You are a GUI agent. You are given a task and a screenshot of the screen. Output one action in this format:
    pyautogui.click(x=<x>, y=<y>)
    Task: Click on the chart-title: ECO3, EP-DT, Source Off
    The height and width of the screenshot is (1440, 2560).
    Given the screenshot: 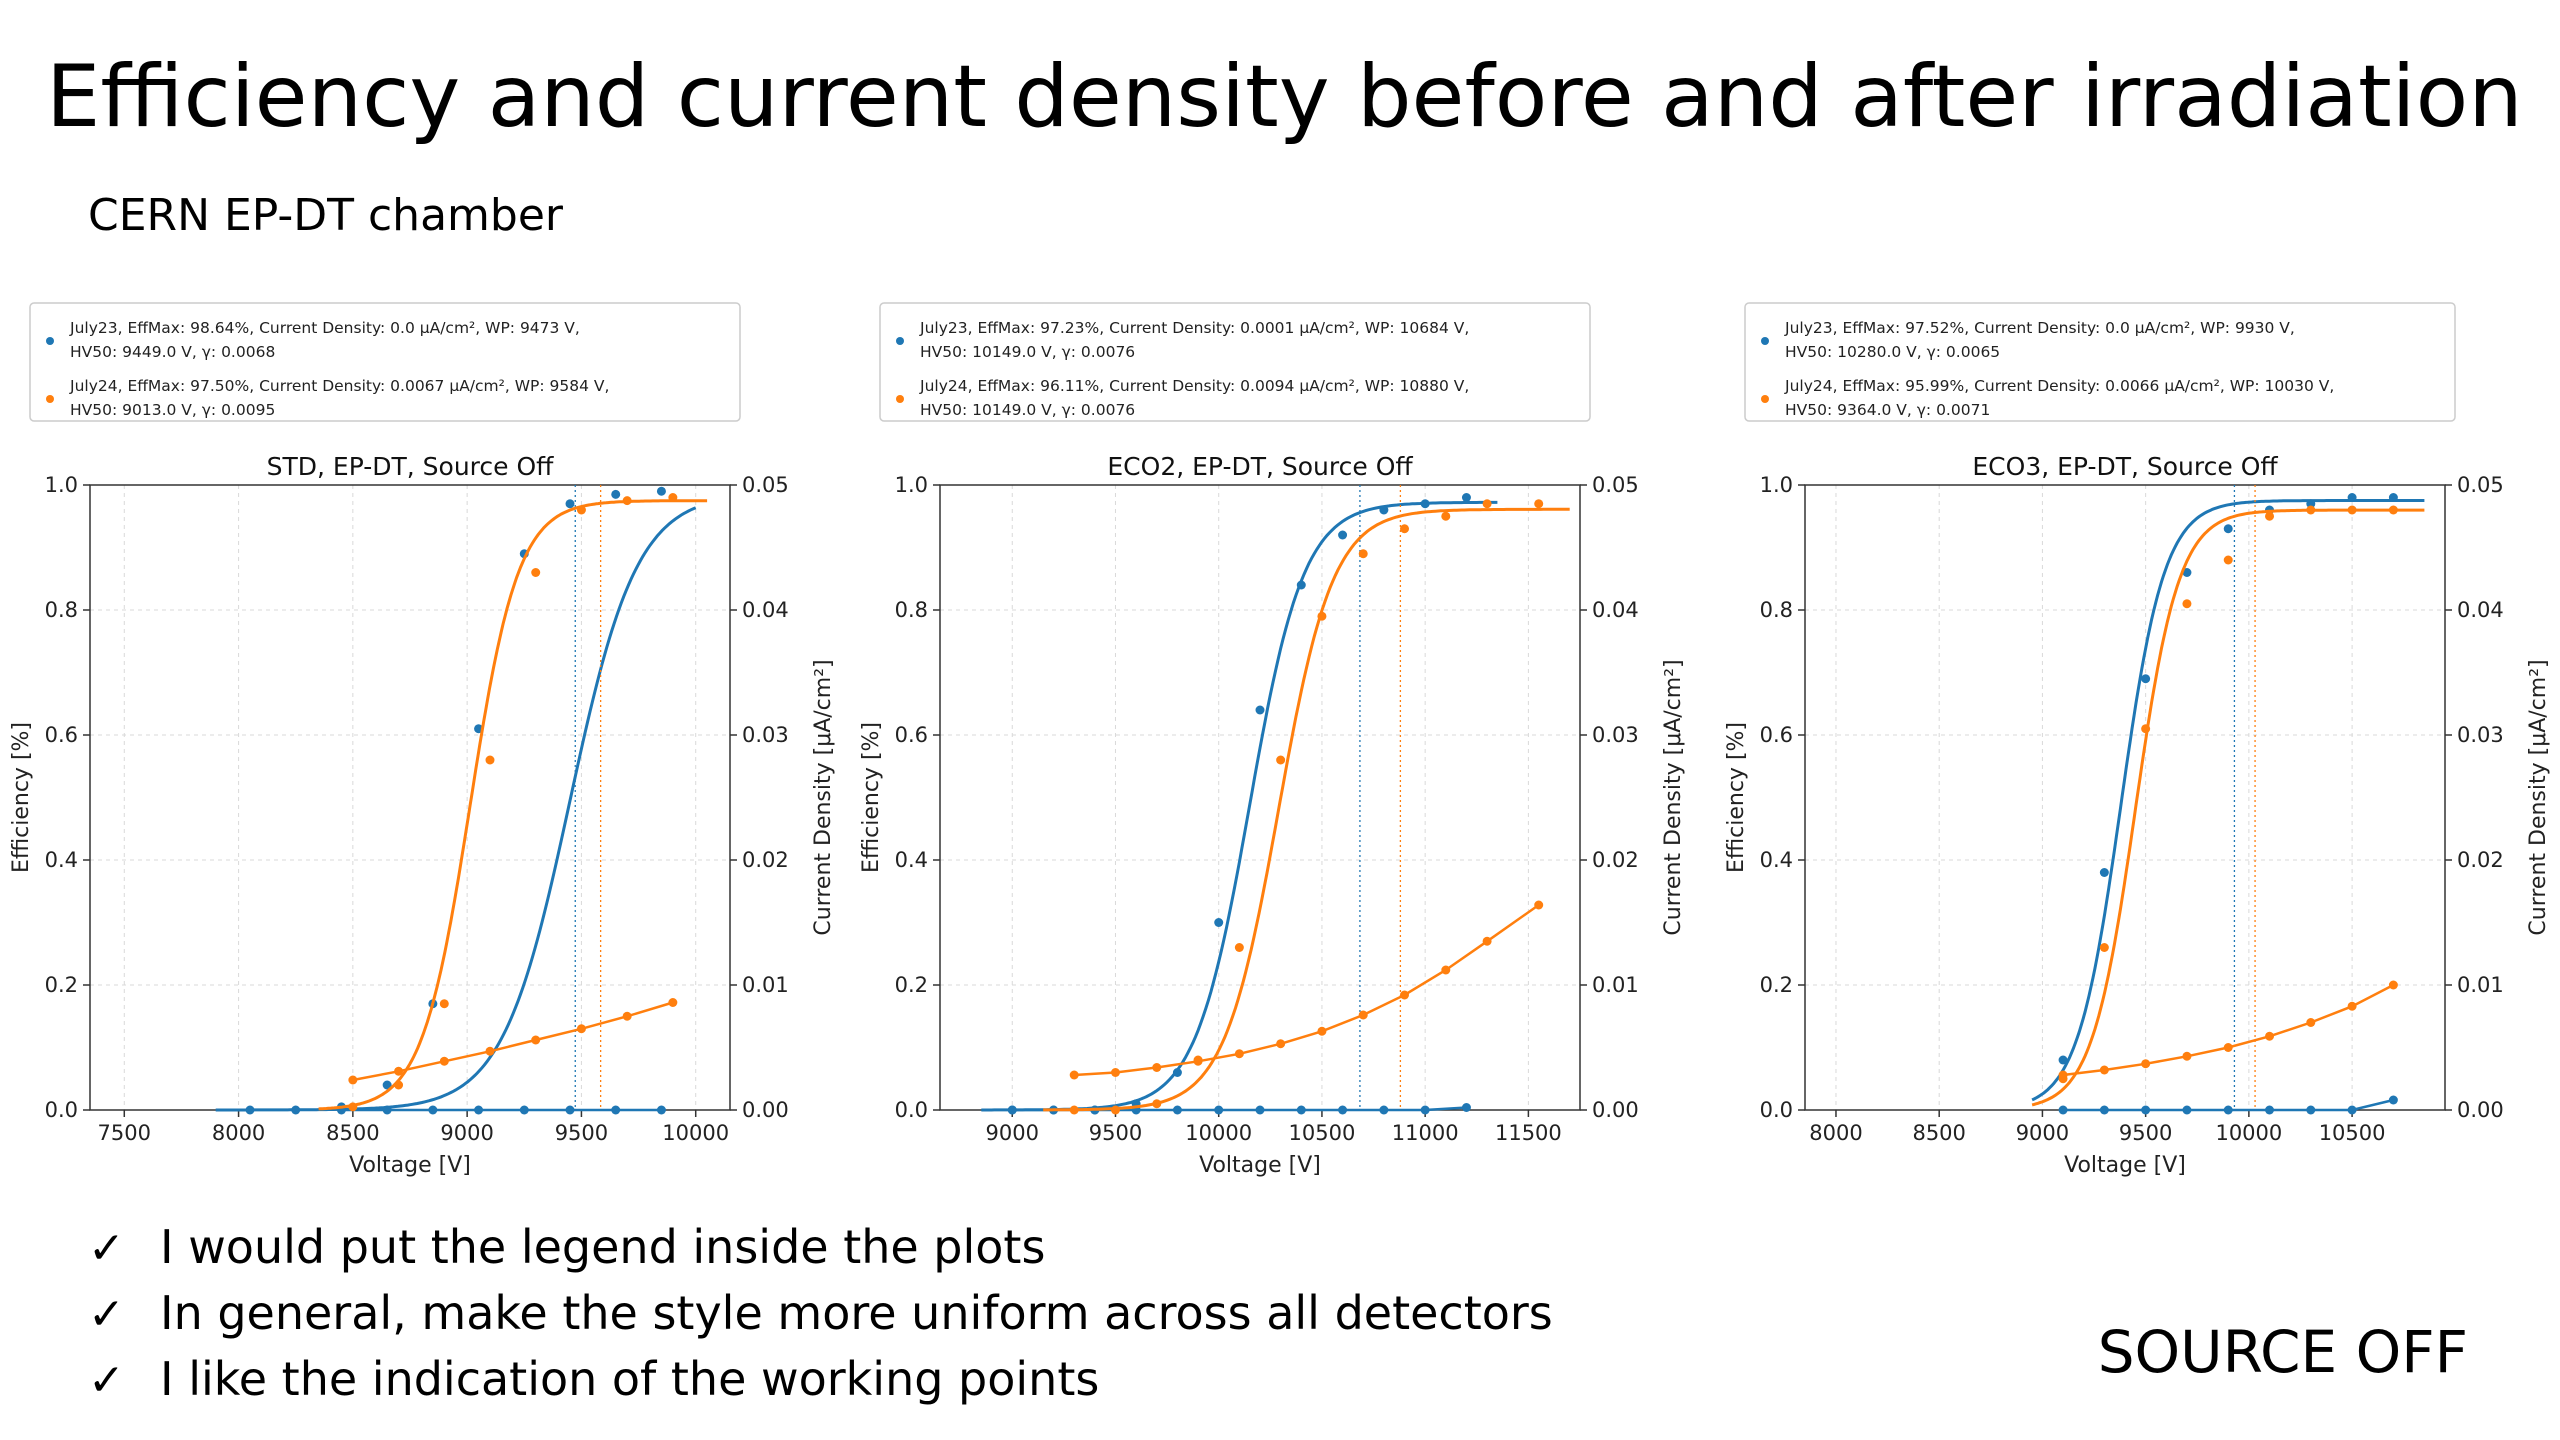 What is the action you would take?
    pyautogui.click(x=2125, y=466)
    